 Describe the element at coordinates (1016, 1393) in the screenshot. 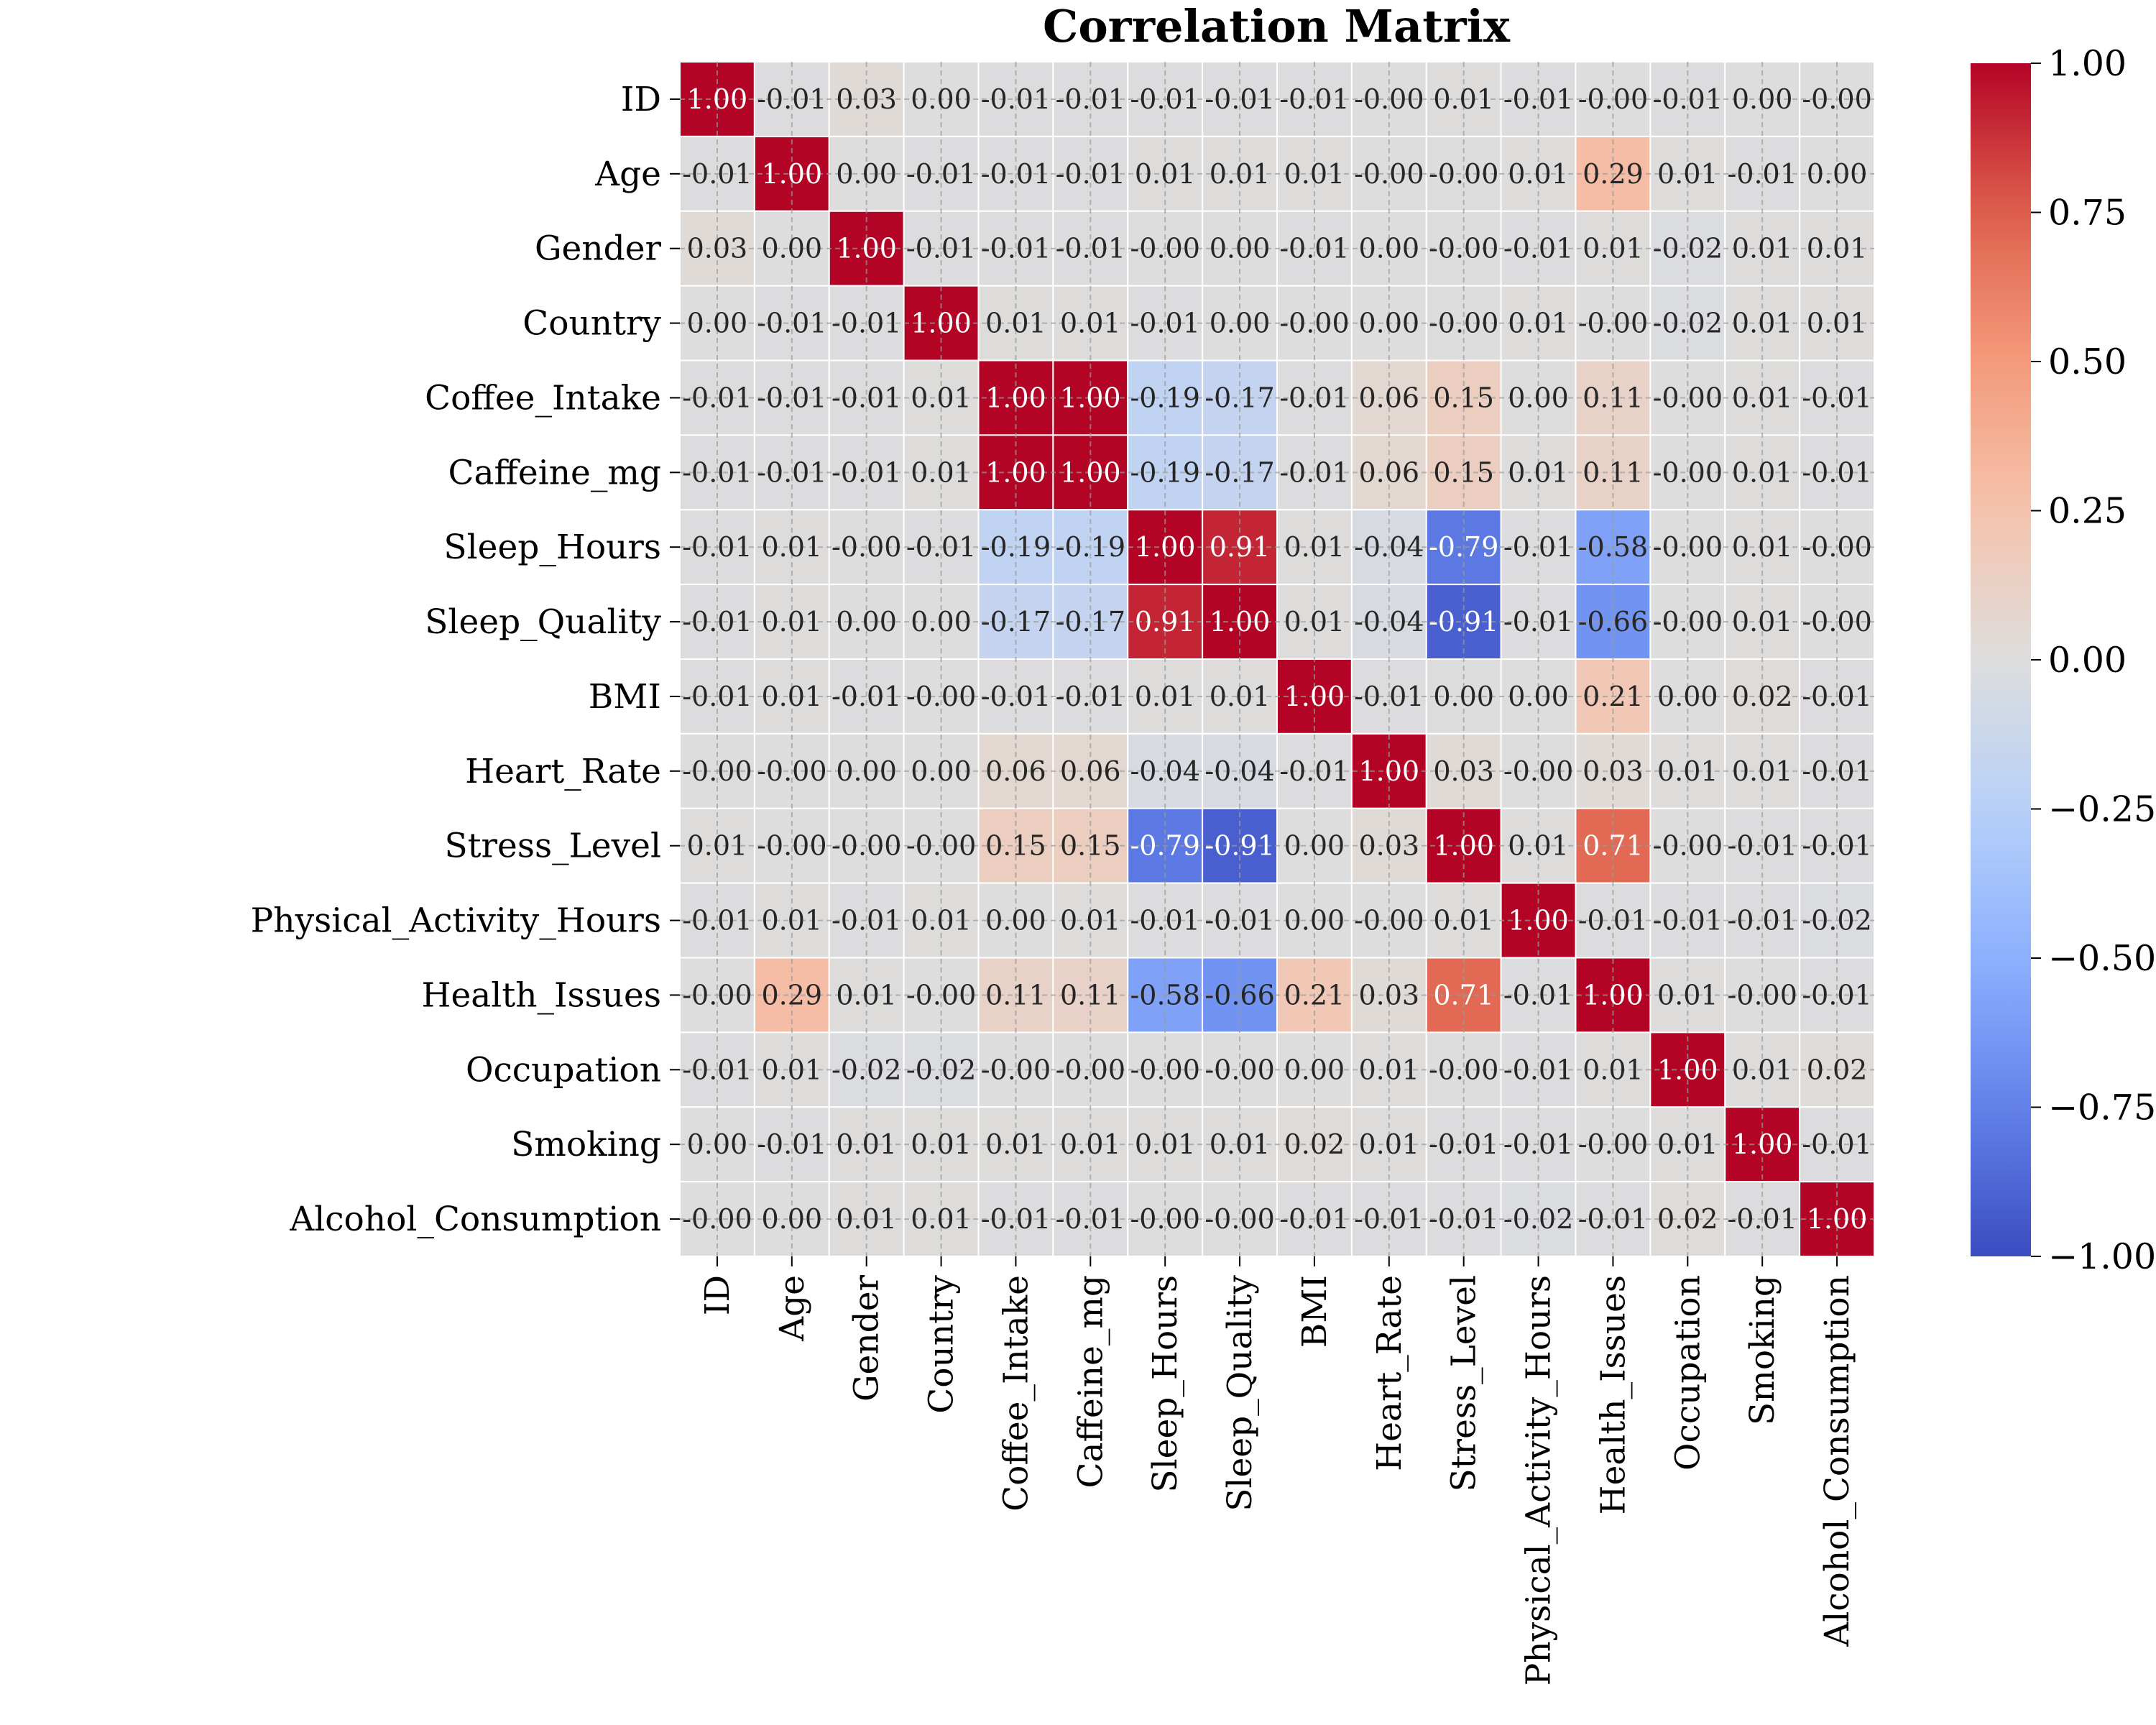

I see `x-tick-label: Coffee_Intake` at that location.